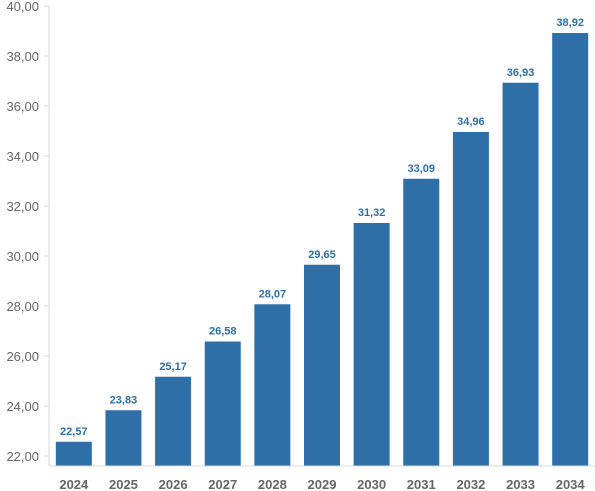 The width and height of the screenshot is (595, 491). What do you see at coordinates (22, 56) in the screenshot?
I see `y-tick-label: 38,00` at bounding box center [22, 56].